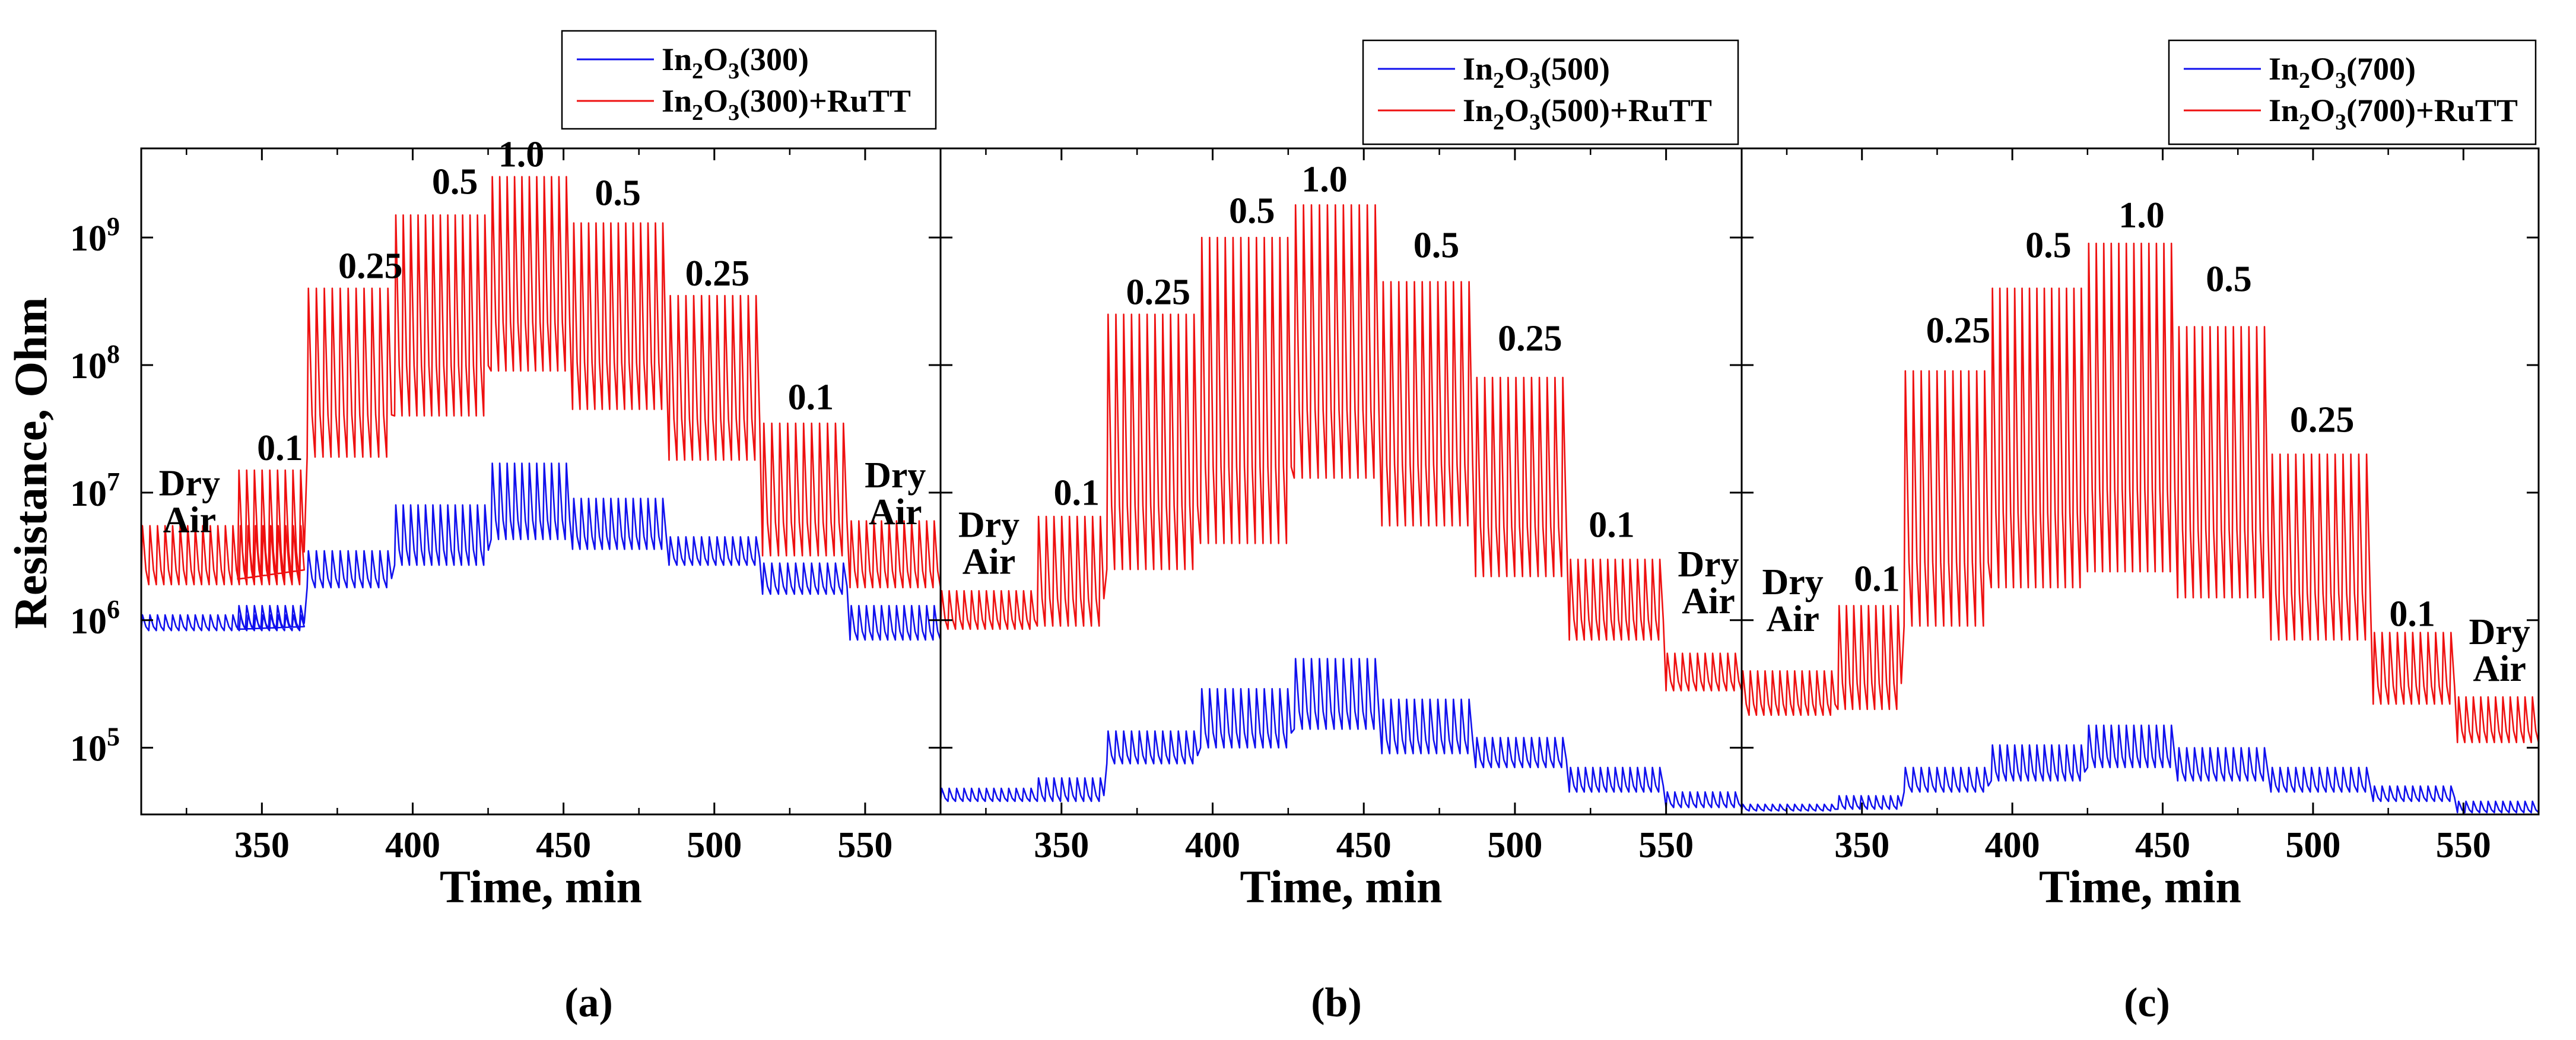 The image size is (2576, 1040). I want to click on y-axis-title: Resistance, Ohm, so click(30, 463).